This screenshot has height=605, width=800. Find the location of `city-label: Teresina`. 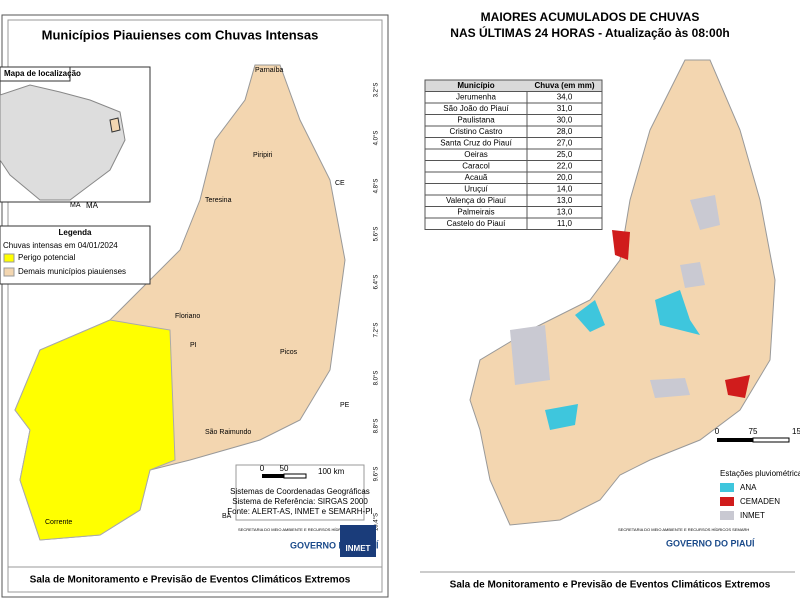

city-label: Teresina is located at coordinates (218, 200).